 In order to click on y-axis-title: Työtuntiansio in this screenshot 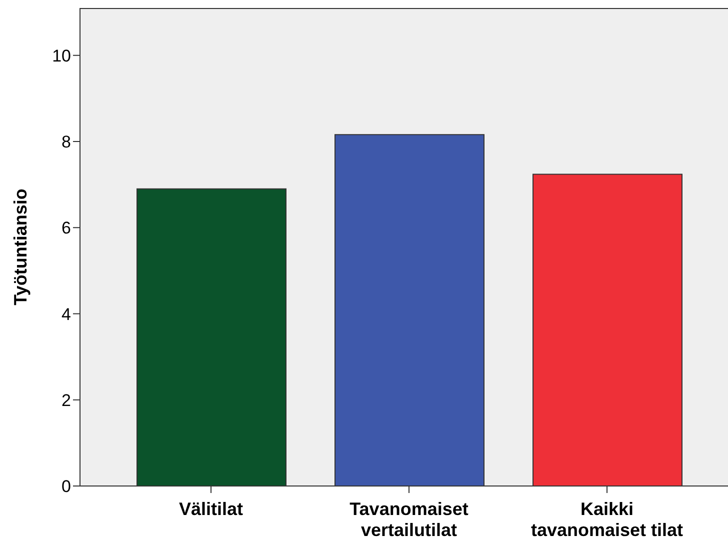, I will do `click(20, 247)`.